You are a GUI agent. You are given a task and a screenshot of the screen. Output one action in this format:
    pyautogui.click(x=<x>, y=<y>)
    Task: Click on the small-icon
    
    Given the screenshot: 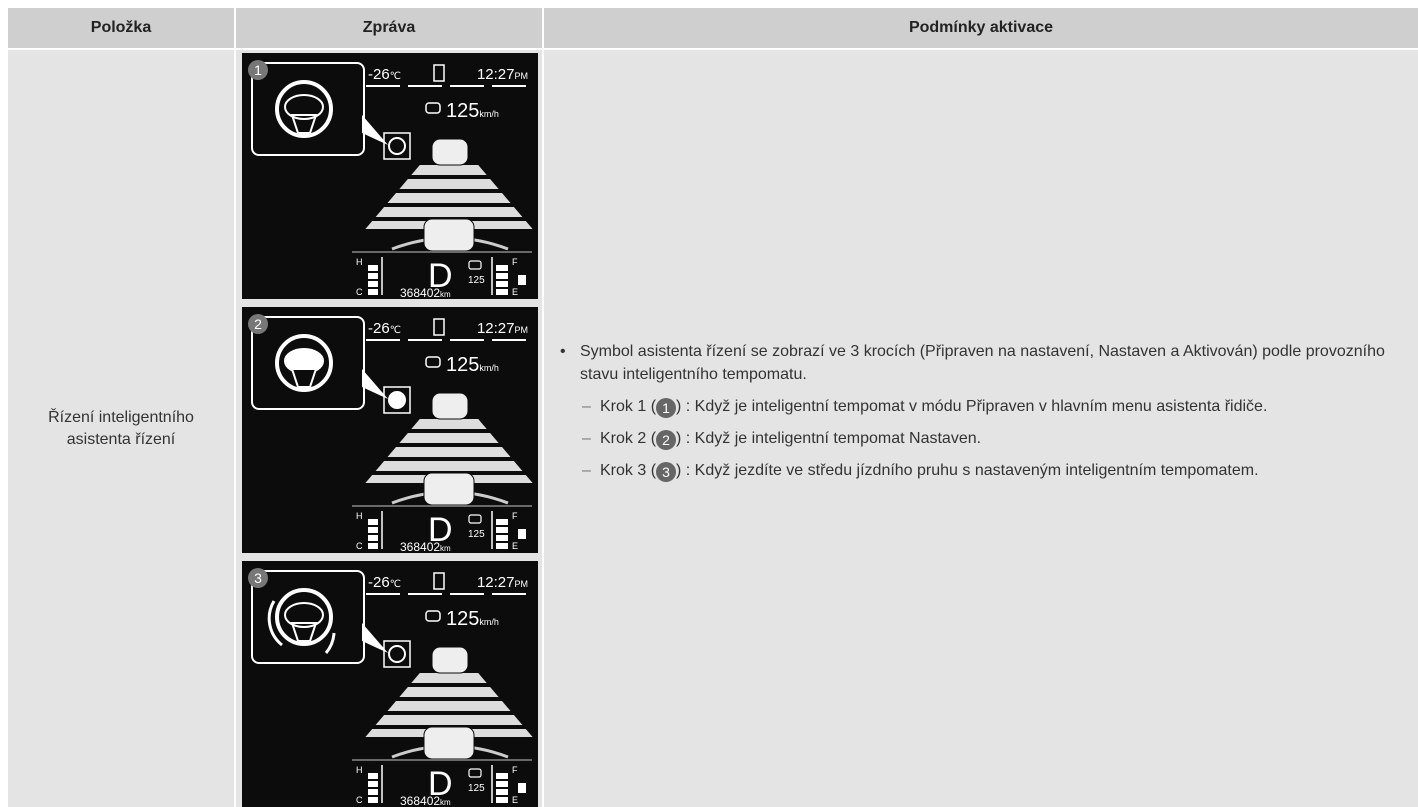 What is the action you would take?
    pyautogui.click(x=397, y=400)
    